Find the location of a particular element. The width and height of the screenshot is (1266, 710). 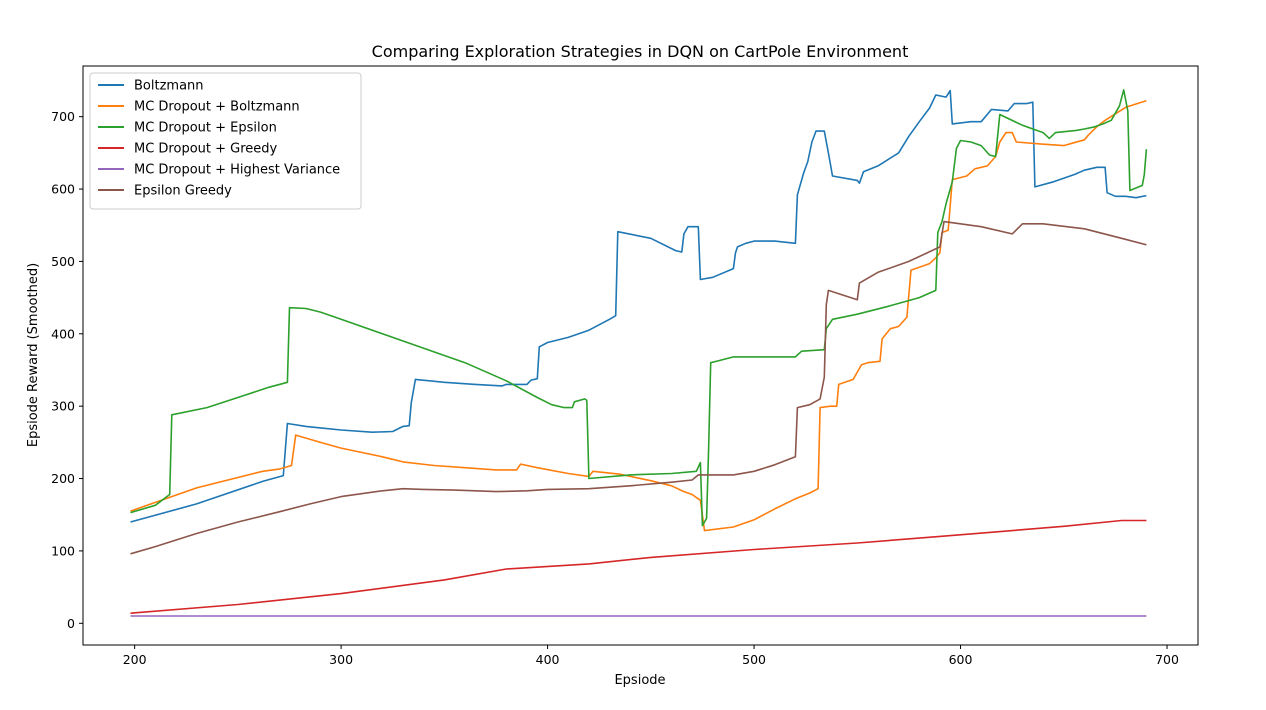

legend-label-4: MC Dropout + Highest Variance is located at coordinates (237, 170).